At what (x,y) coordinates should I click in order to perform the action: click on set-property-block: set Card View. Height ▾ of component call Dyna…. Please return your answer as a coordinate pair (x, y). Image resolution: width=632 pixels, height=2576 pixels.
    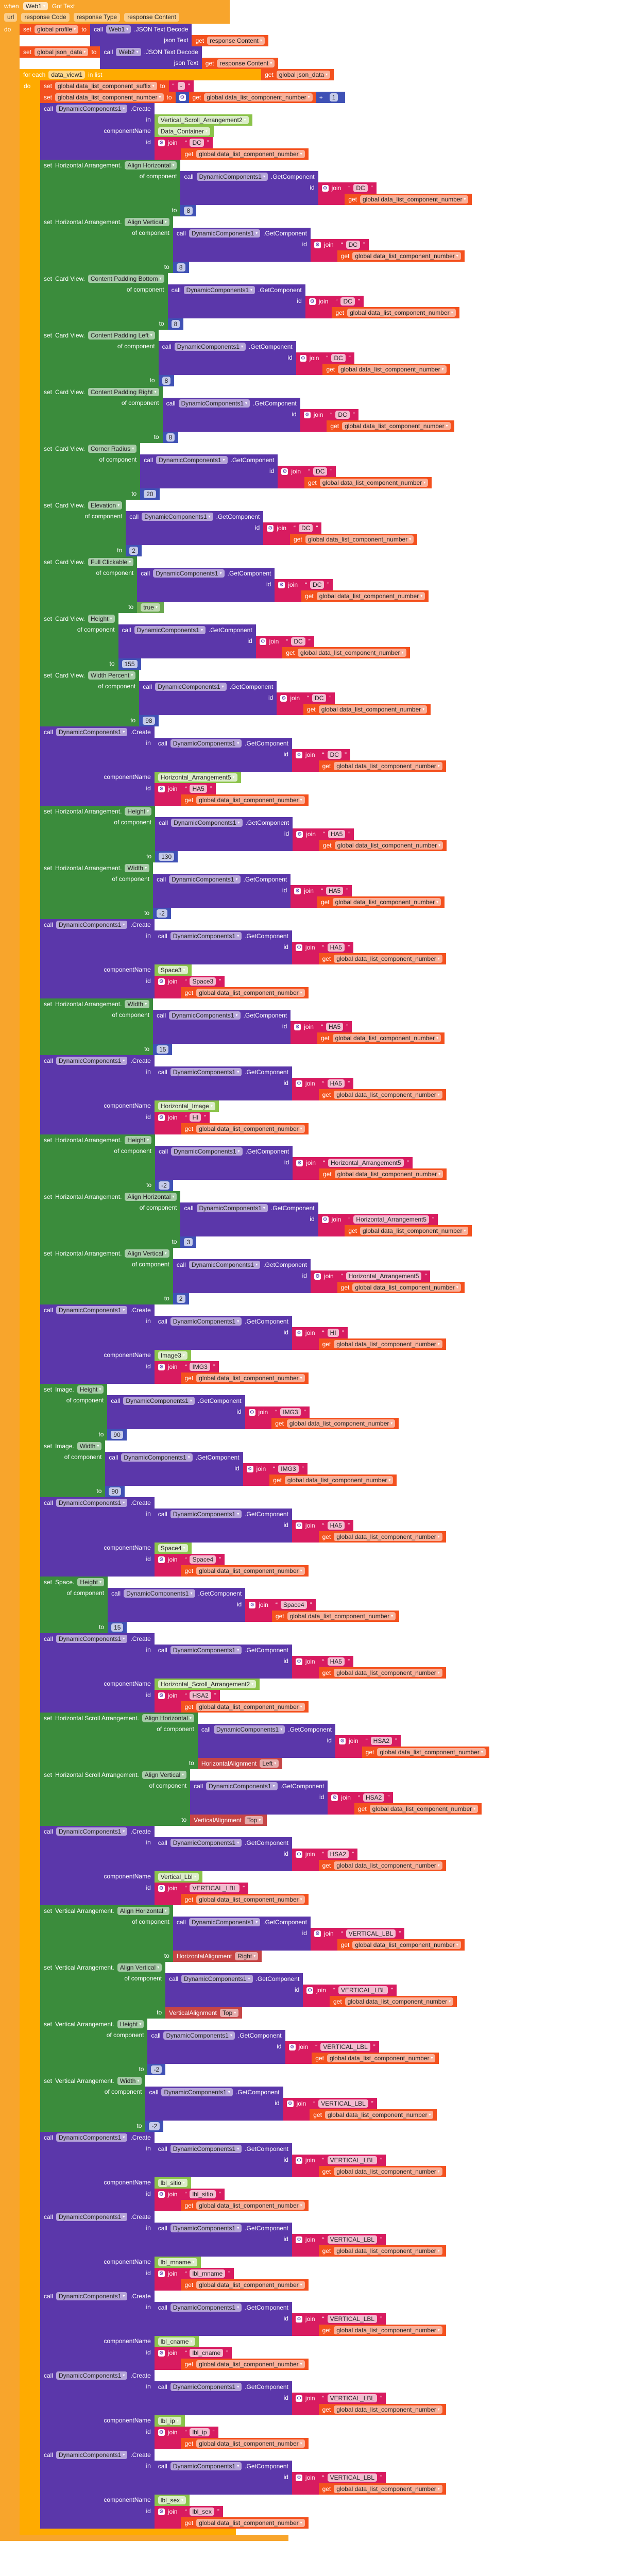
    Looking at the image, I should click on (225, 641).